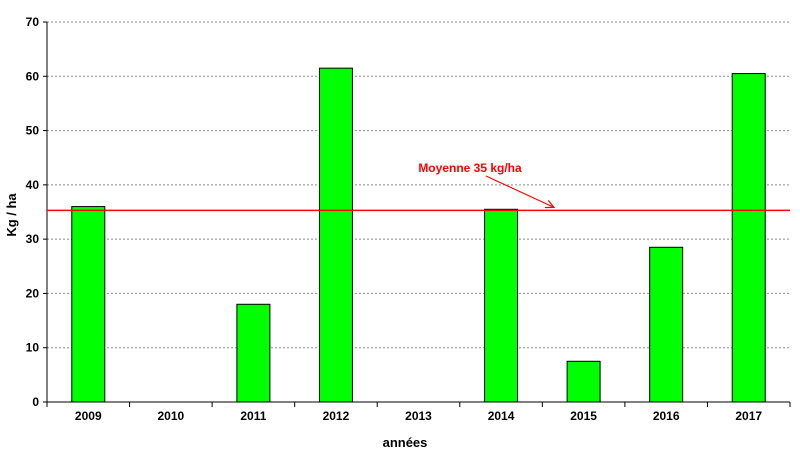  I want to click on y-axis-title: Kg / ha, so click(11, 215).